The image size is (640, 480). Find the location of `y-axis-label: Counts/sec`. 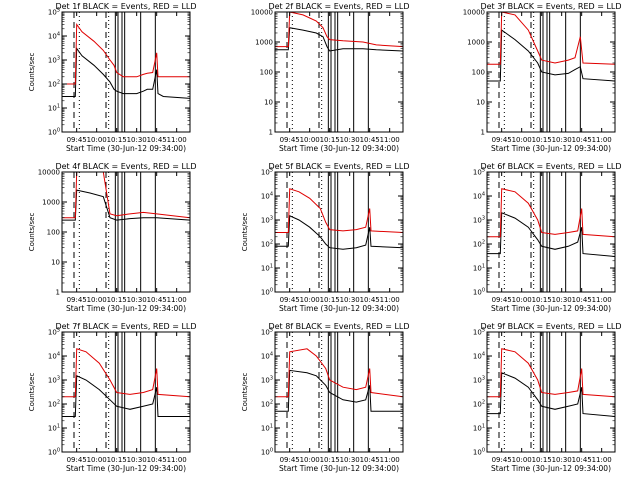

y-axis-label: Counts/sec is located at coordinates (32, 232).